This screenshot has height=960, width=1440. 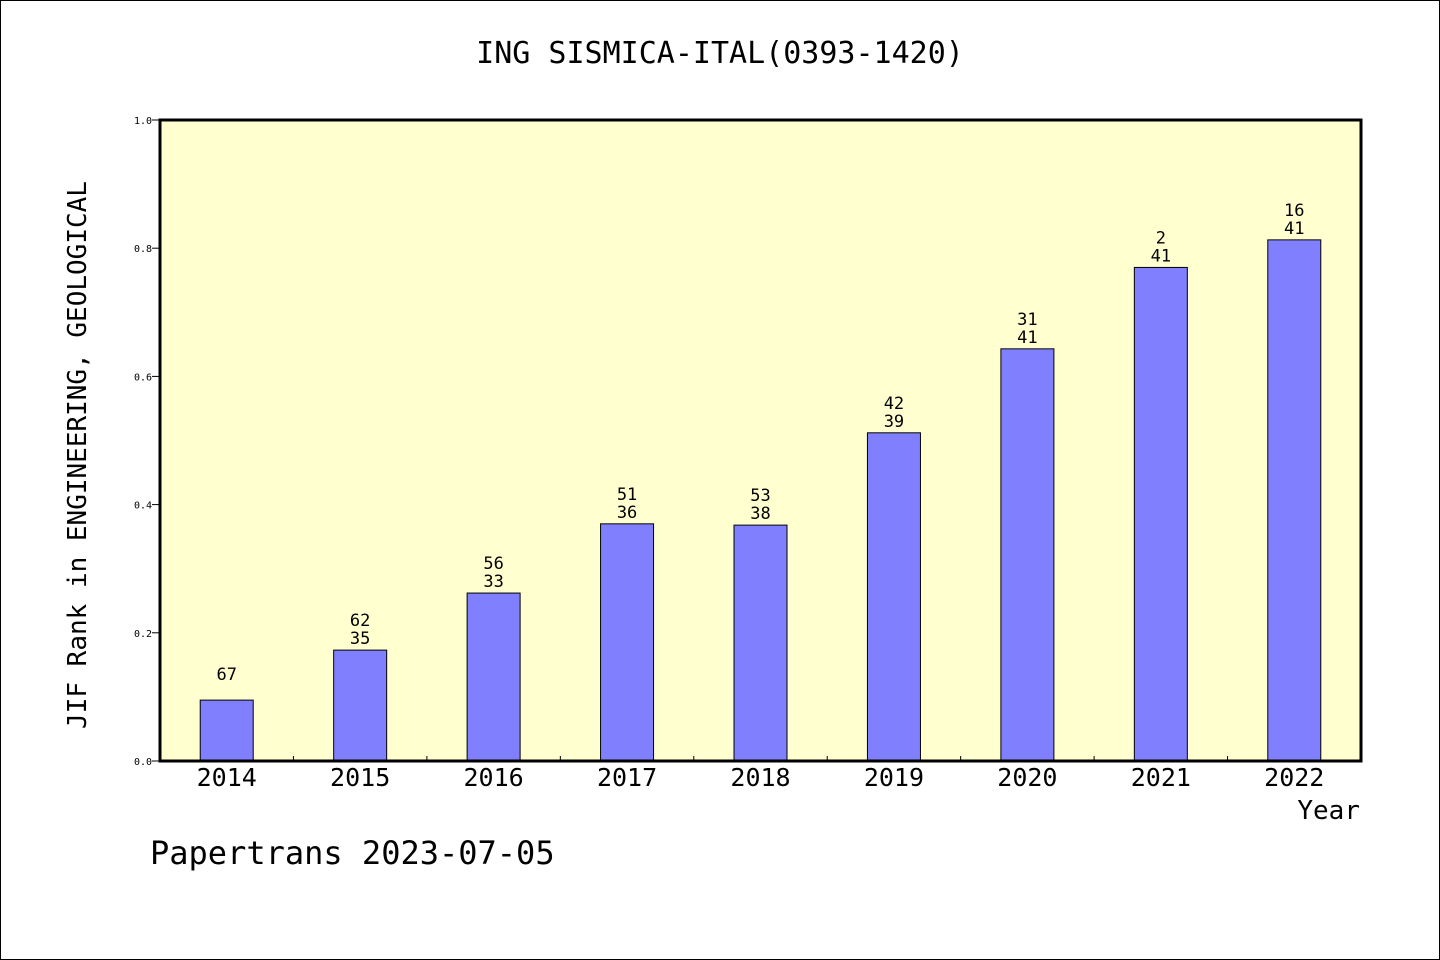 What do you see at coordinates (760, 496) in the screenshot?
I see `data-label-top: 53` at bounding box center [760, 496].